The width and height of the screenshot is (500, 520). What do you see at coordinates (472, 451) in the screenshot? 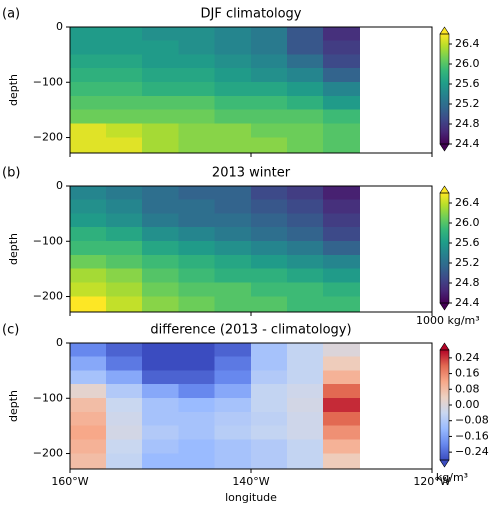
I see `colorbar-tick-label: −0.24` at bounding box center [472, 451].